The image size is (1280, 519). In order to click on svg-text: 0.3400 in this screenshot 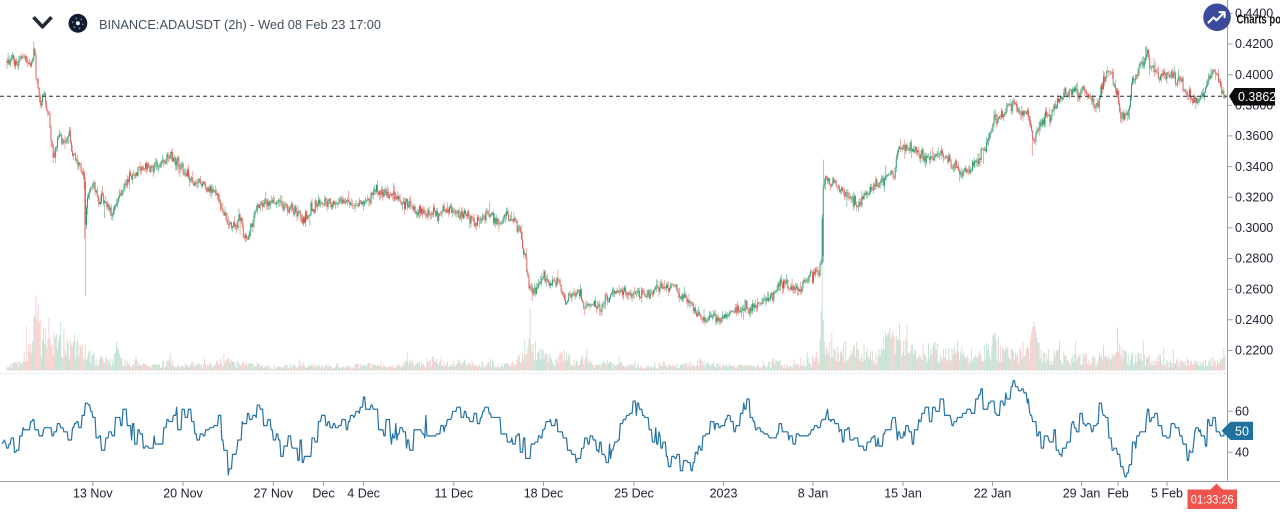, I will do `click(1254, 167)`.